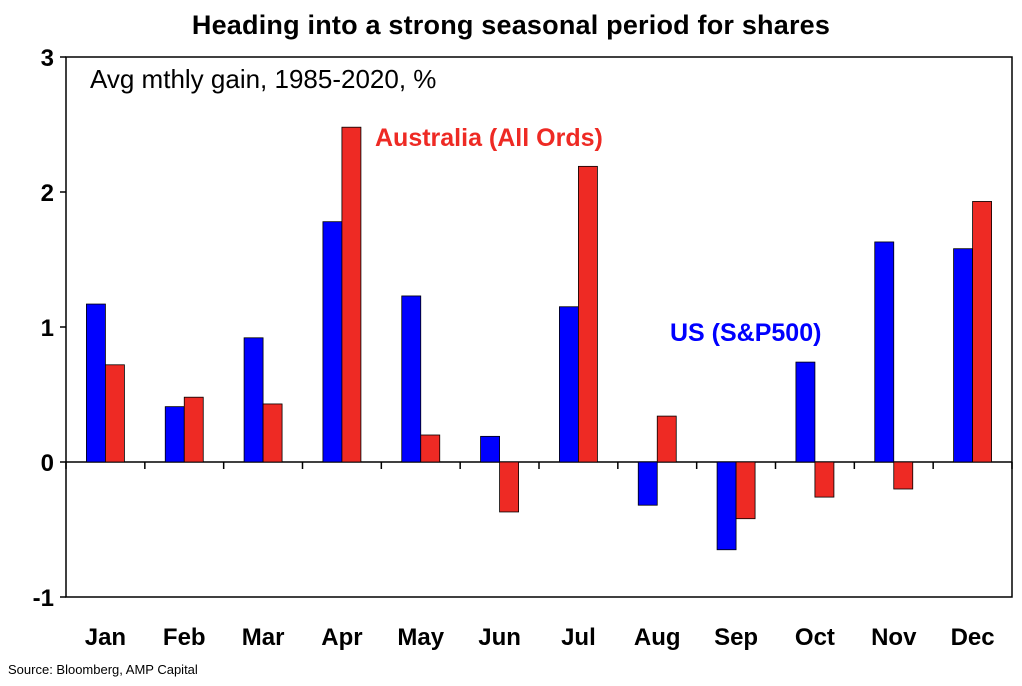 The image size is (1022, 686). Describe the element at coordinates (184, 637) in the screenshot. I see `x-tick-label: Feb` at that location.